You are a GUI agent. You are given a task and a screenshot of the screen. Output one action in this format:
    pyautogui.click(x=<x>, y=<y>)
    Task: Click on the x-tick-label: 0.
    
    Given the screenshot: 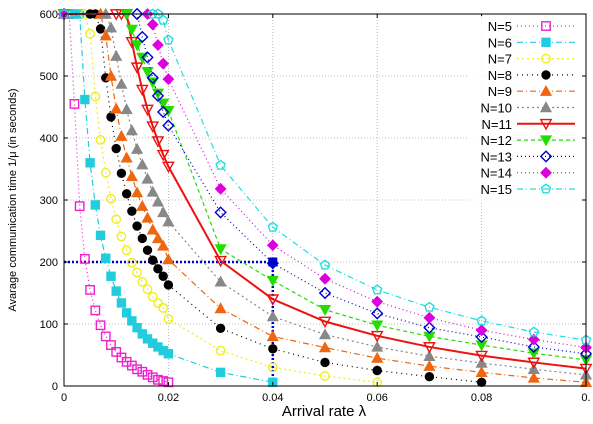 What is the action you would take?
    pyautogui.click(x=585, y=398)
    